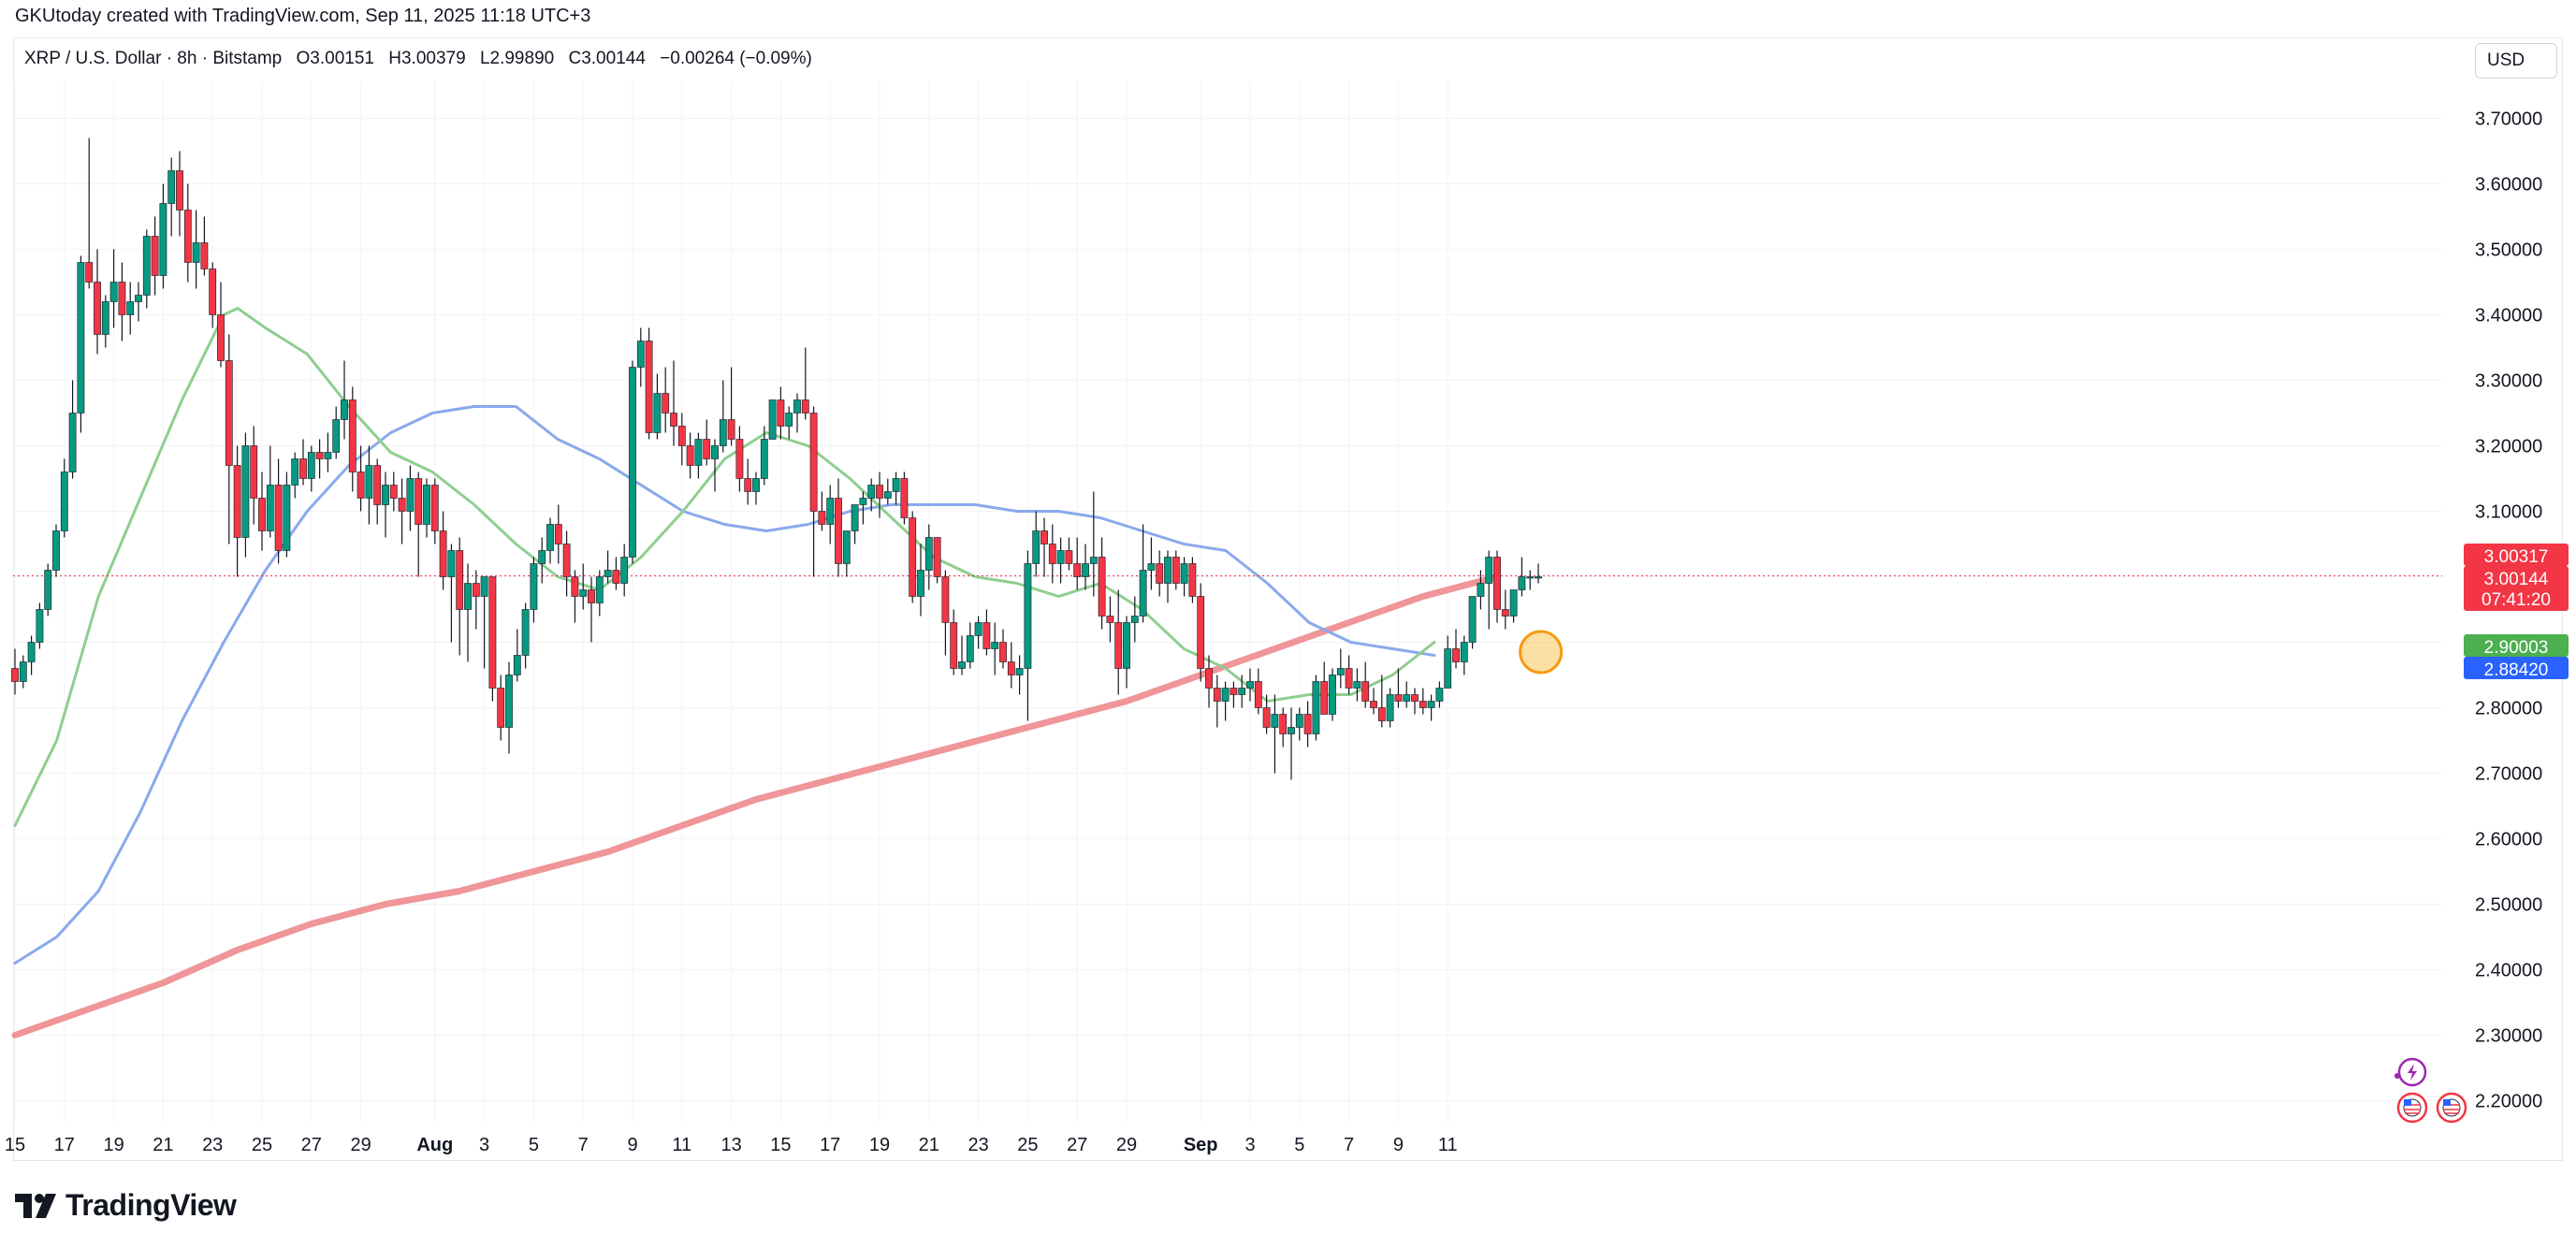 The image size is (2576, 1248). I want to click on ma-red-price-label-bg, so click(2516, 555).